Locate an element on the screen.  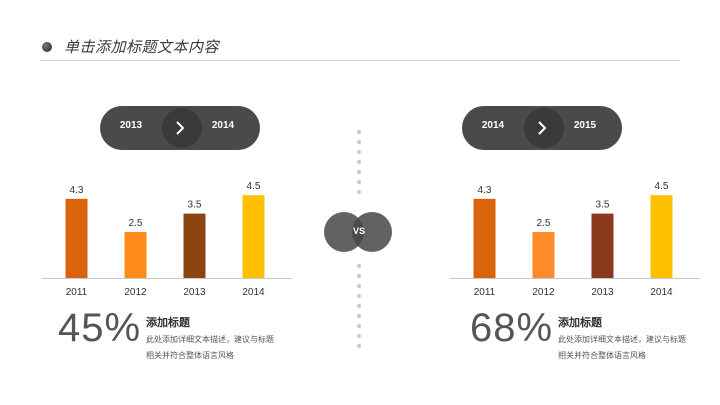
right-bar-chart: 4.3 2011 2.5 2012 3.5 2013 4.5 2014 is located at coordinates (575, 239).